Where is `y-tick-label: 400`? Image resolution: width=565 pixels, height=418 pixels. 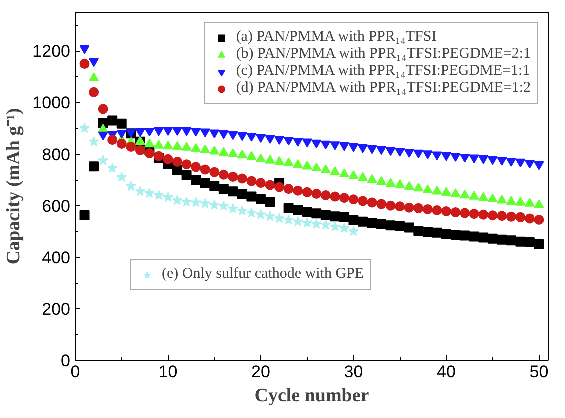 y-tick-label: 400 is located at coordinates (56, 258).